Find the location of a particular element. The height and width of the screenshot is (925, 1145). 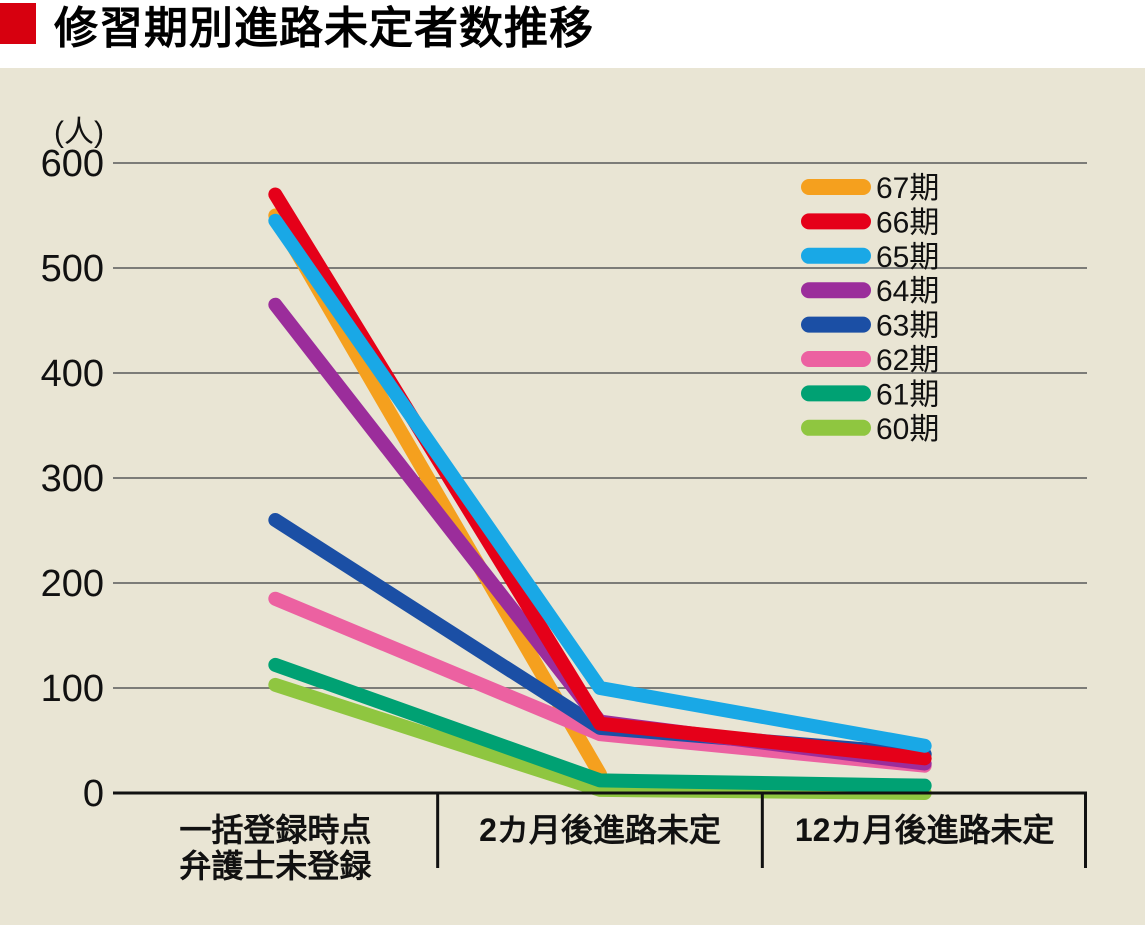

y-axis-unit-label: (人) is located at coordinates (79, 132).